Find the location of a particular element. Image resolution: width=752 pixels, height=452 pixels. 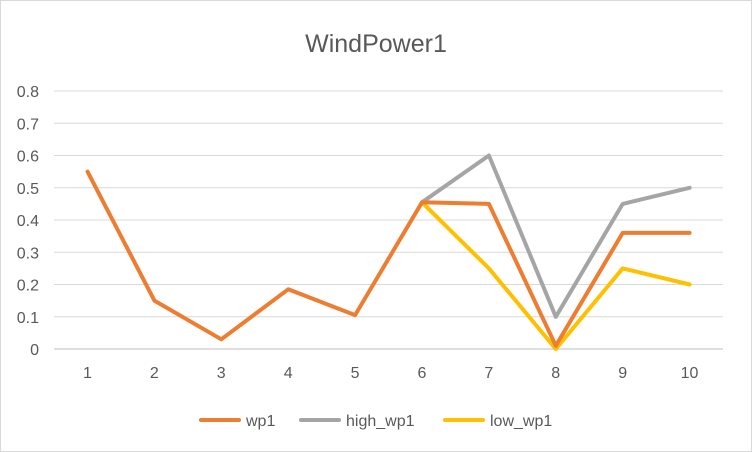

x-tick-label: 1 is located at coordinates (87, 373).